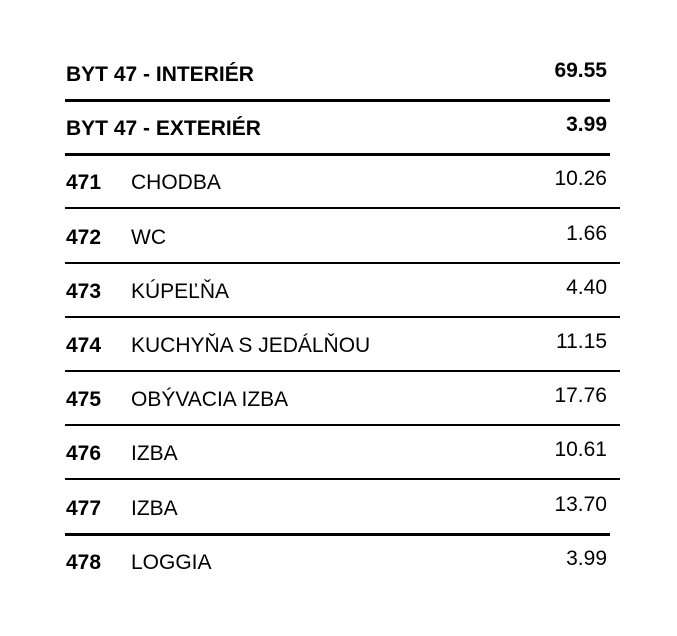  I want to click on room-number: 476, so click(84, 454).